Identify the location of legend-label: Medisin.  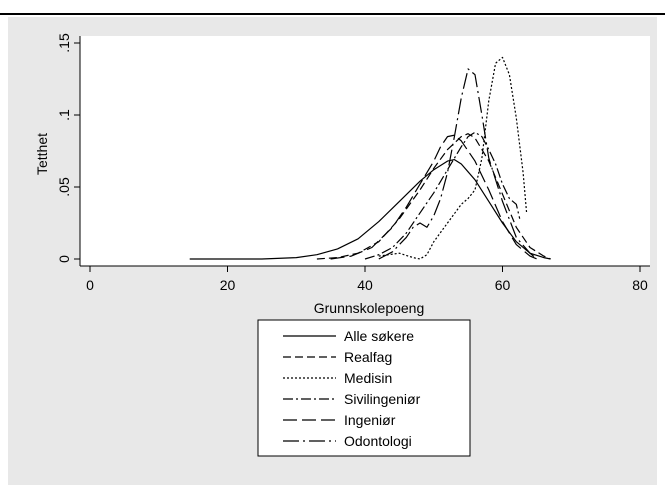
(368, 378).